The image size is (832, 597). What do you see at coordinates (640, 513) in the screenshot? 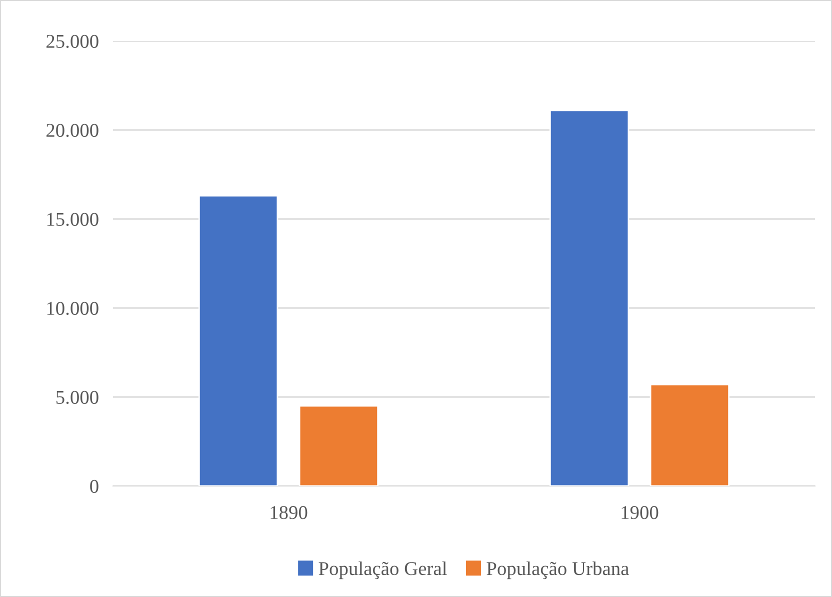
I see `x-tick-label: 1900` at bounding box center [640, 513].